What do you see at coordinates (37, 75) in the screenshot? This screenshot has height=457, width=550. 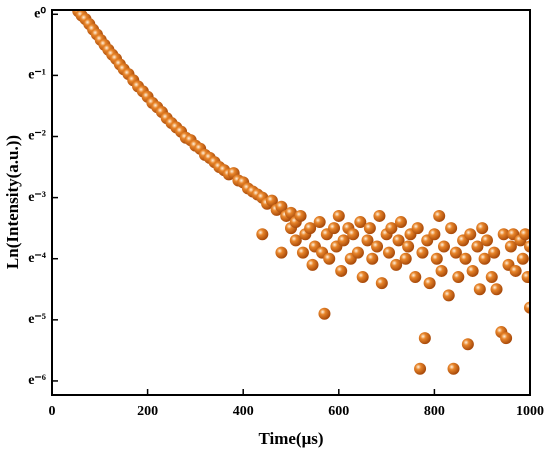 I see `y-tick-label: e⁻¹` at bounding box center [37, 75].